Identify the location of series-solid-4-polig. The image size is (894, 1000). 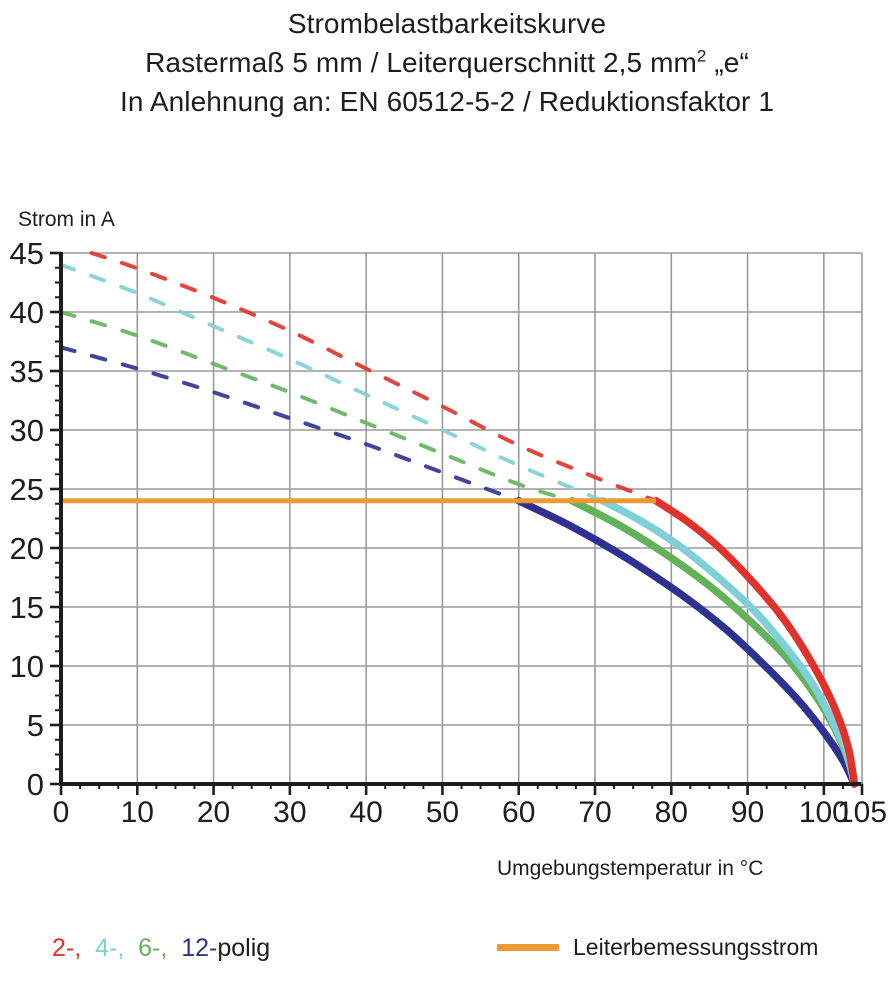
(728, 642).